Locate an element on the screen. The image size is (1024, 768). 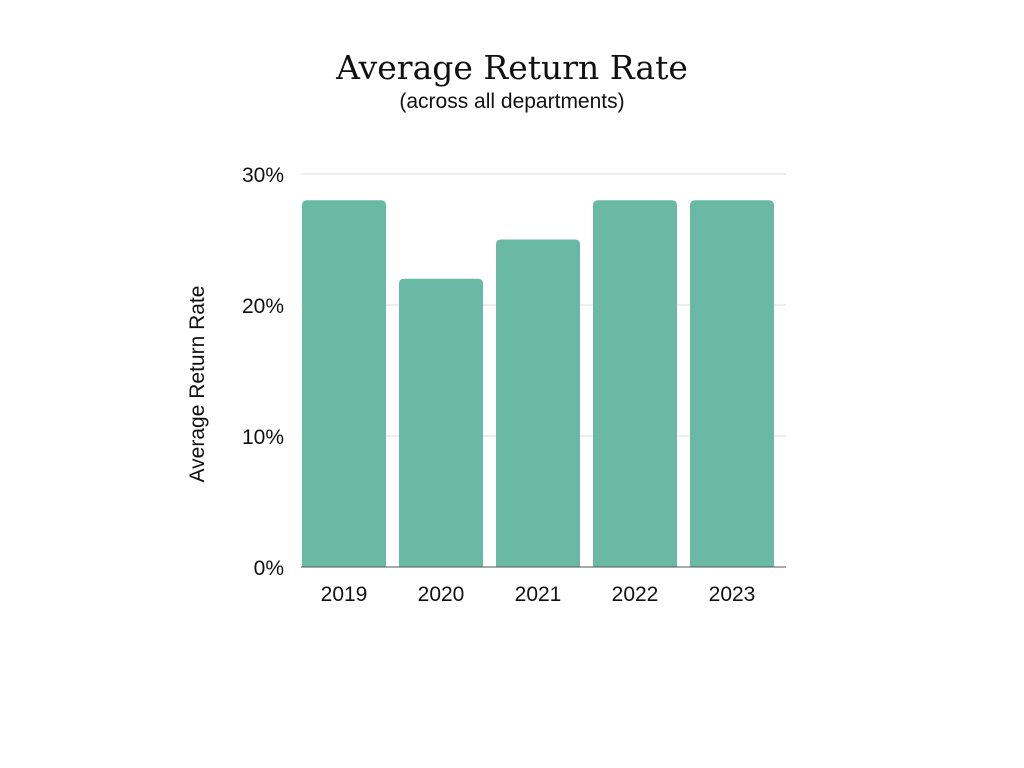
chart-title: Average Return Rate is located at coordinates (512, 67).